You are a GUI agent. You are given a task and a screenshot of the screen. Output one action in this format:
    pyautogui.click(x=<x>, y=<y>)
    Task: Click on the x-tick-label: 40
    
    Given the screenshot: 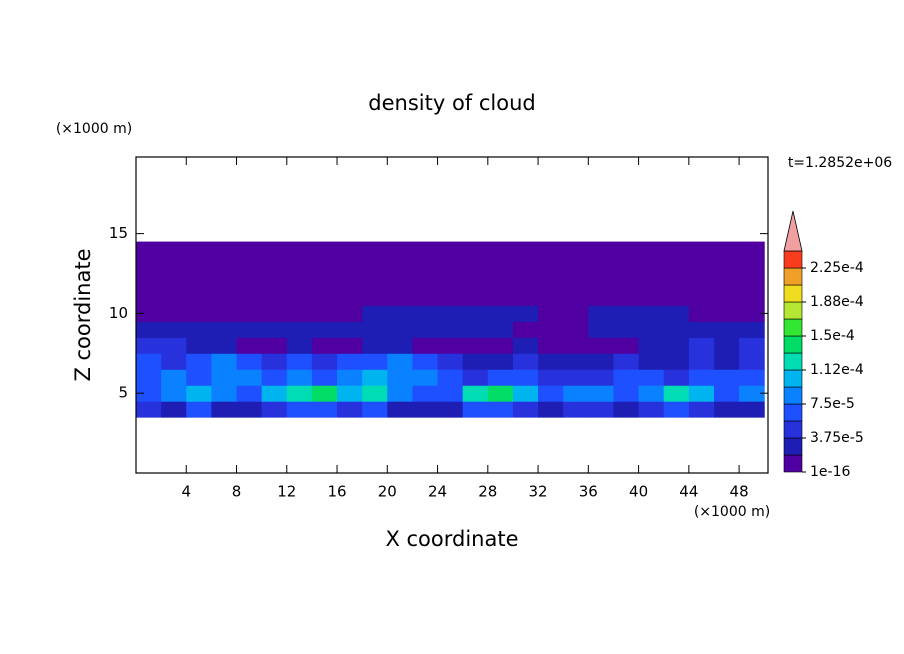 What is the action you would take?
    pyautogui.click(x=638, y=492)
    